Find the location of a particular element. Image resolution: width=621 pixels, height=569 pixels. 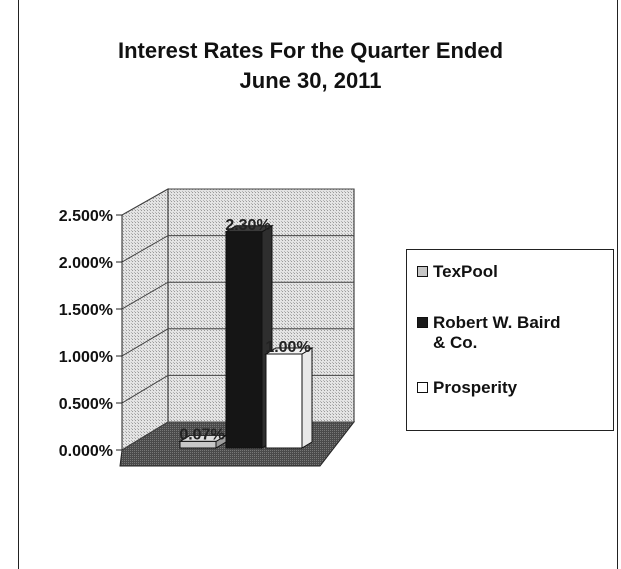

y-tick-label: 2.500% is located at coordinates (86, 216).